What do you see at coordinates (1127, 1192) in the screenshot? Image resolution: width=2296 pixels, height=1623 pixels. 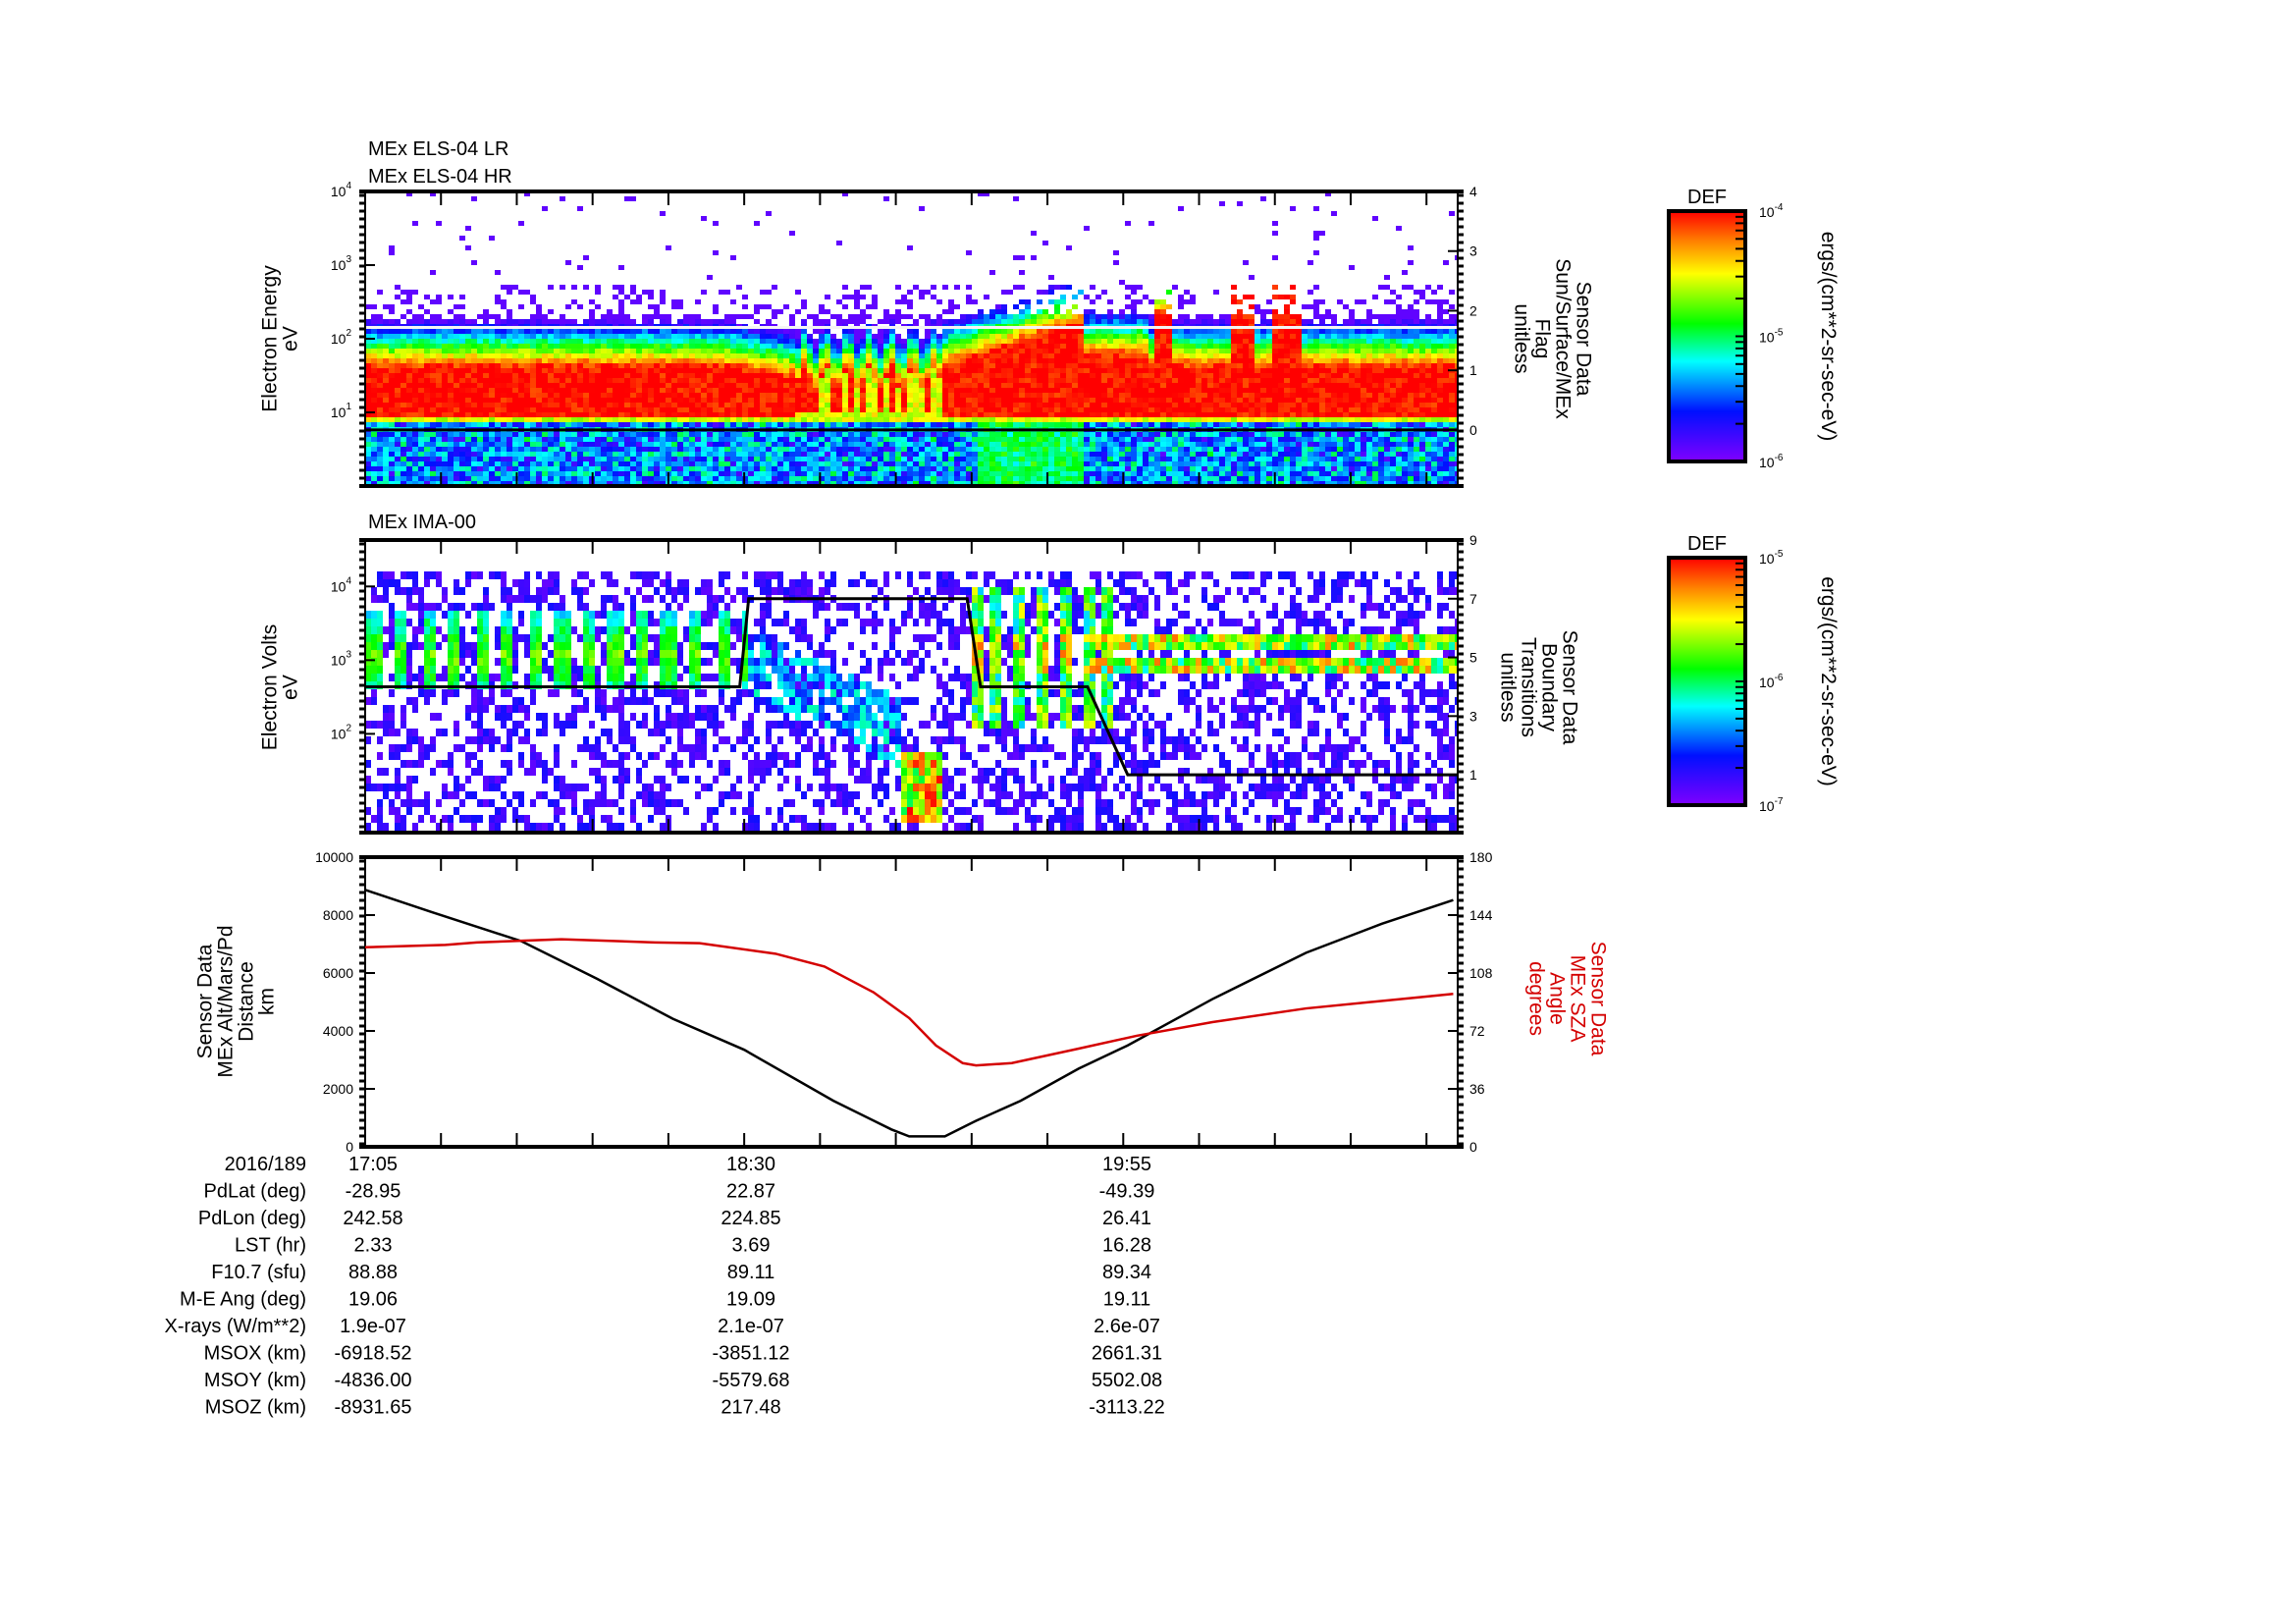 I see `table-cell: -49.39` at bounding box center [1127, 1192].